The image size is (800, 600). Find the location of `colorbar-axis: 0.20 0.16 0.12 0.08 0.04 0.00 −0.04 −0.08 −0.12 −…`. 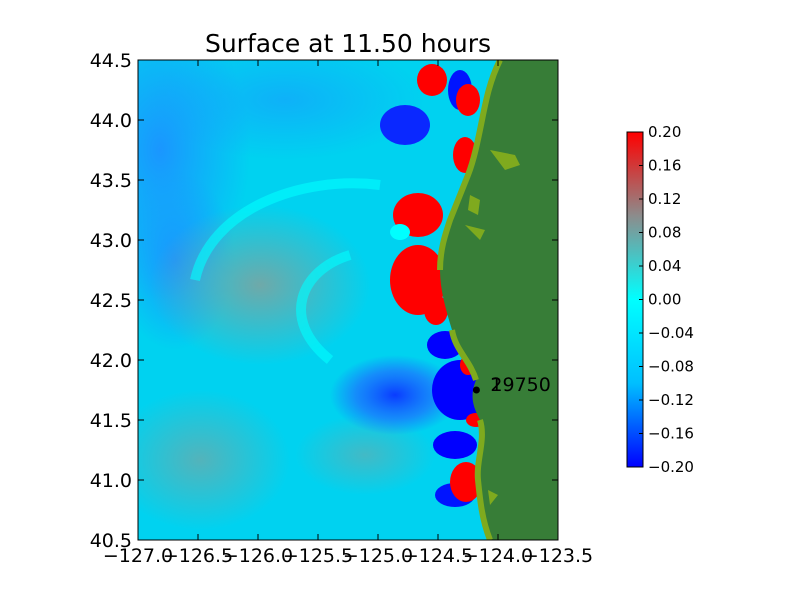

colorbar-axis: 0.20 0.16 0.12 0.08 0.04 0.00 −0.04 −0.08 −0.12 −… is located at coordinates (666, 299).